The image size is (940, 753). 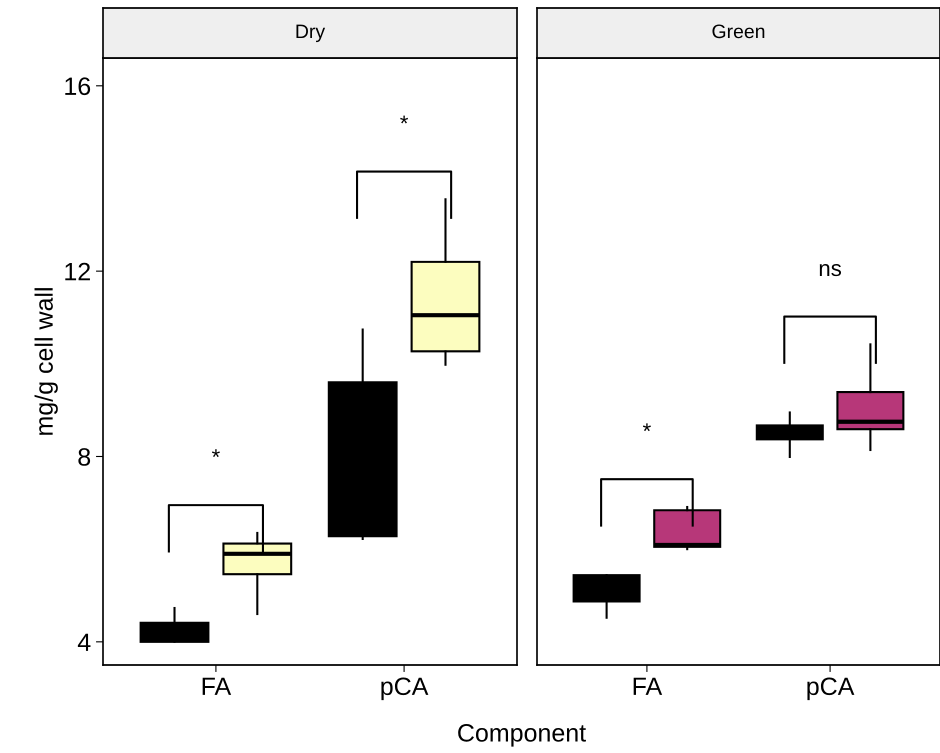 I want to click on y-tick-label: 8, so click(x=84, y=457).